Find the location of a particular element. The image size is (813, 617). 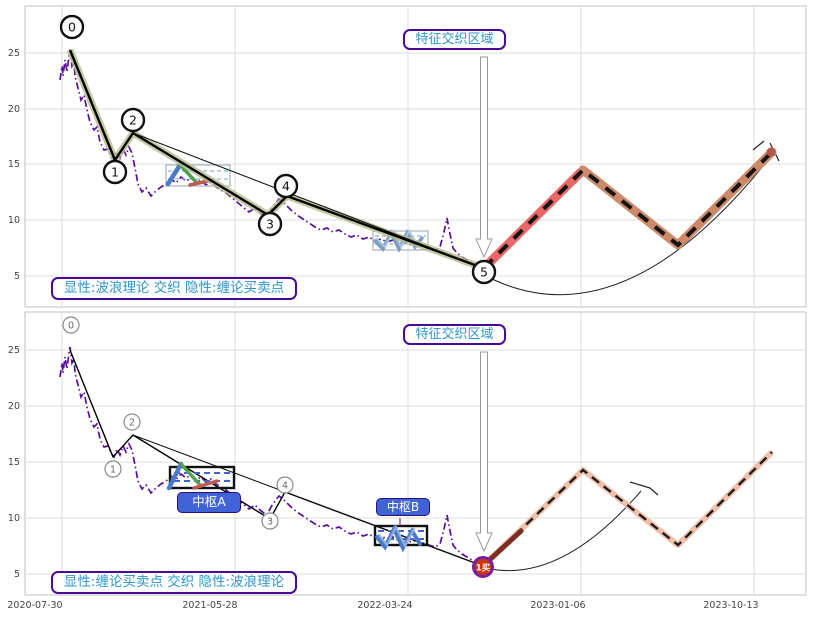

y-axis-ticks-top: 25 20 15 10 5 is located at coordinates (14, 165).